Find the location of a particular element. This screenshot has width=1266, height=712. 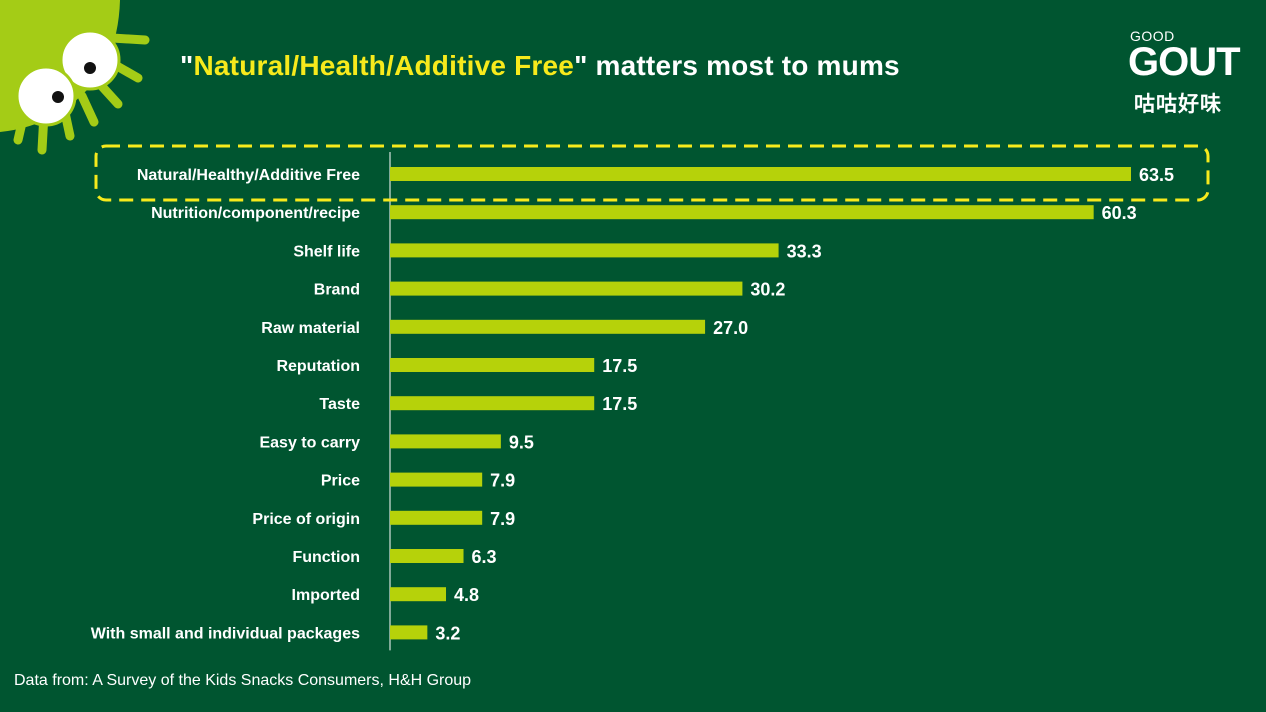

data-label: 4.8 is located at coordinates (466, 595).